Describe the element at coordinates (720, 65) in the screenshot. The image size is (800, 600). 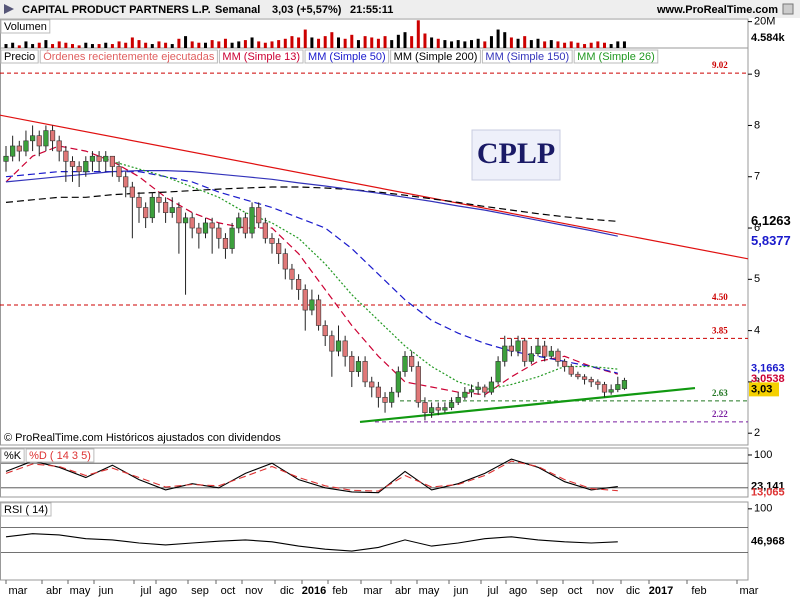
I see `level-label: 9.02` at that location.